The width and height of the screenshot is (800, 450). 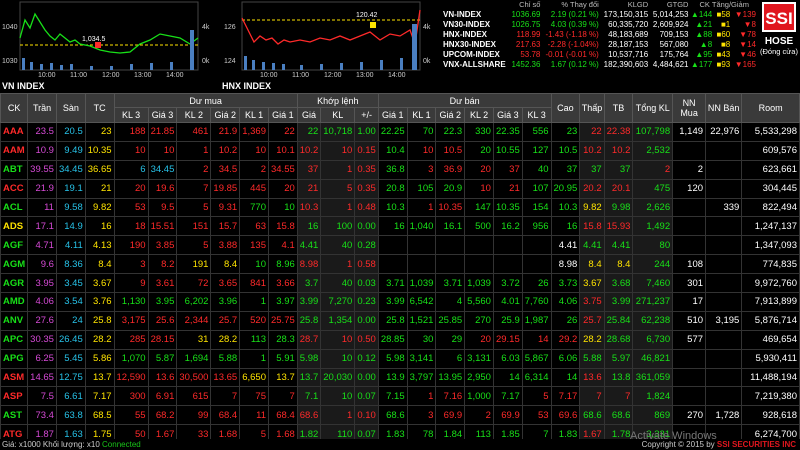 What do you see at coordinates (14, 283) in the screenshot?
I see `stock-symbol: AGR` at bounding box center [14, 283].